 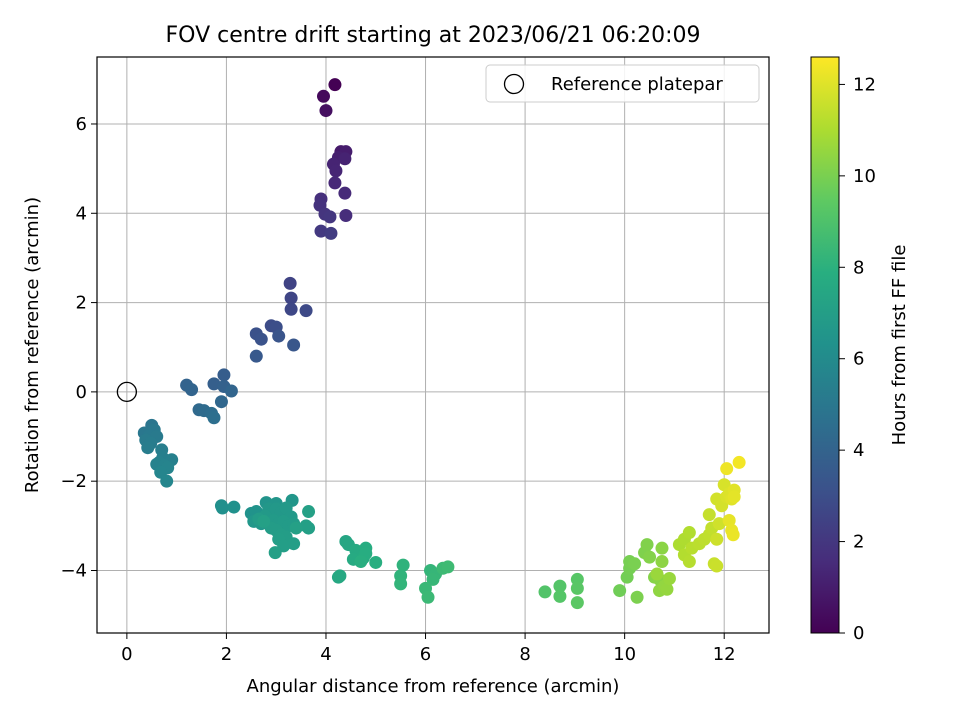 I want to click on colorbar: 0 2 4 6 8 10 12 Hours from first FF file, so click(x=860, y=350).